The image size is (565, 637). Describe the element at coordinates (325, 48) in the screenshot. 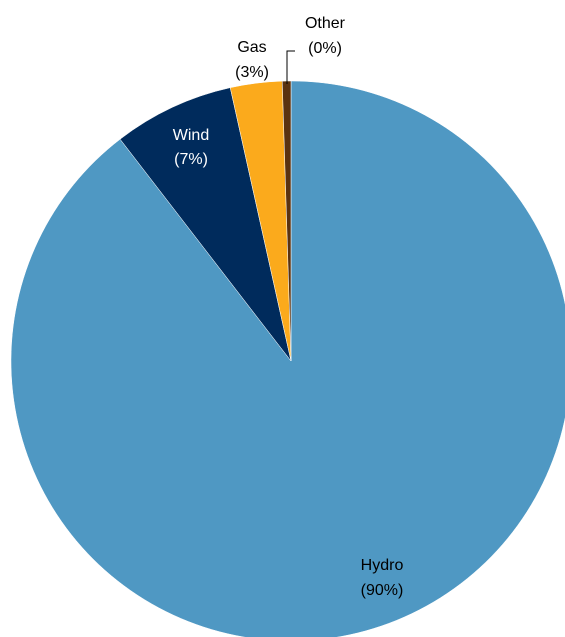

I see `label-other-pct: (0%)` at that location.